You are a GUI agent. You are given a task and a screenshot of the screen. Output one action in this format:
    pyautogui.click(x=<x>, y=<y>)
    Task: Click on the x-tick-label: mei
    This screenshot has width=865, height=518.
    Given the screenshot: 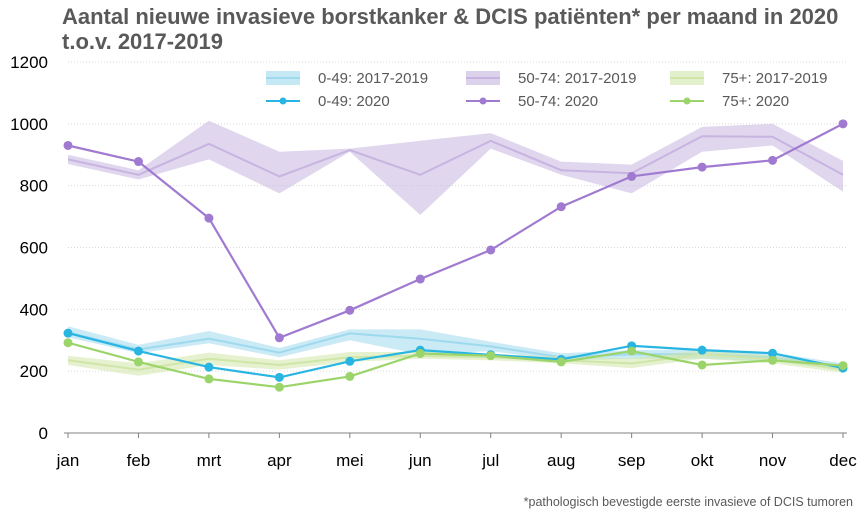 What is the action you would take?
    pyautogui.click(x=349, y=460)
    